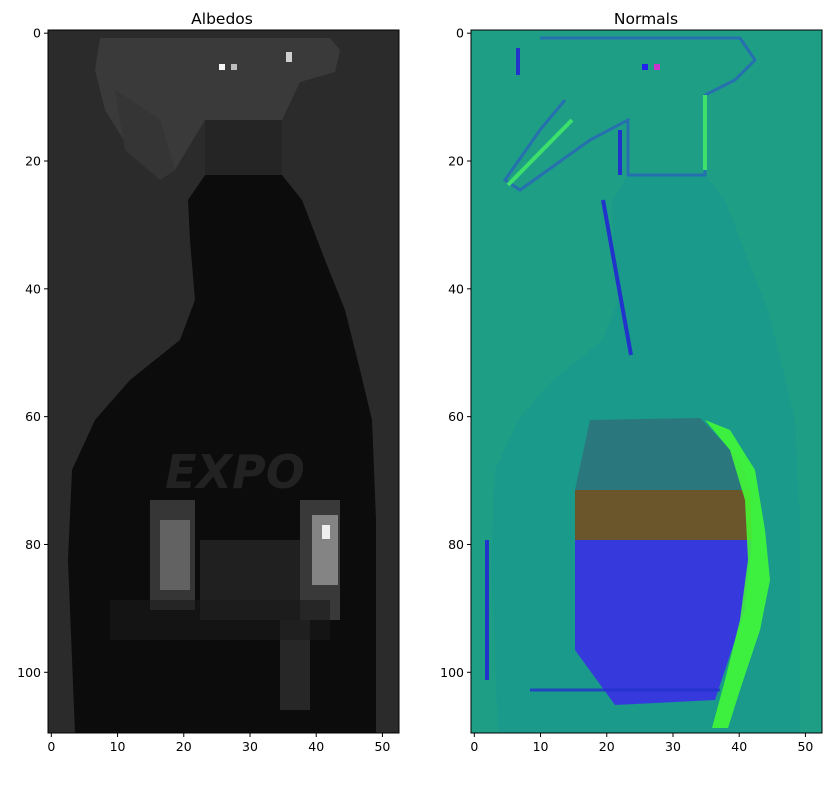 Image resolution: width=831 pixels, height=797 pixels. I want to click on albedos-expo-text: EXPO, so click(235, 472).